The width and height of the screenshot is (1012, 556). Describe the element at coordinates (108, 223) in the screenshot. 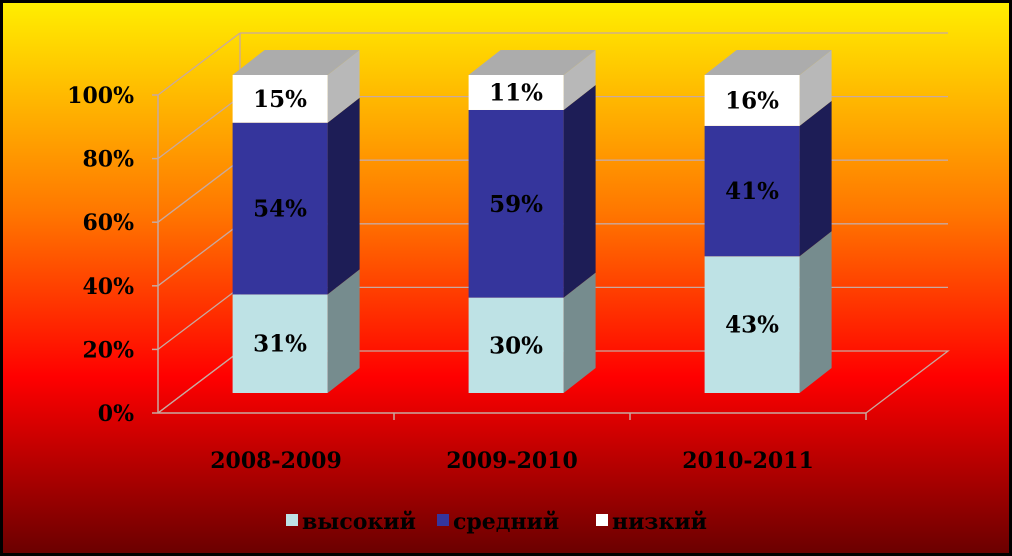

I see `y-tick-label: 60%` at that location.